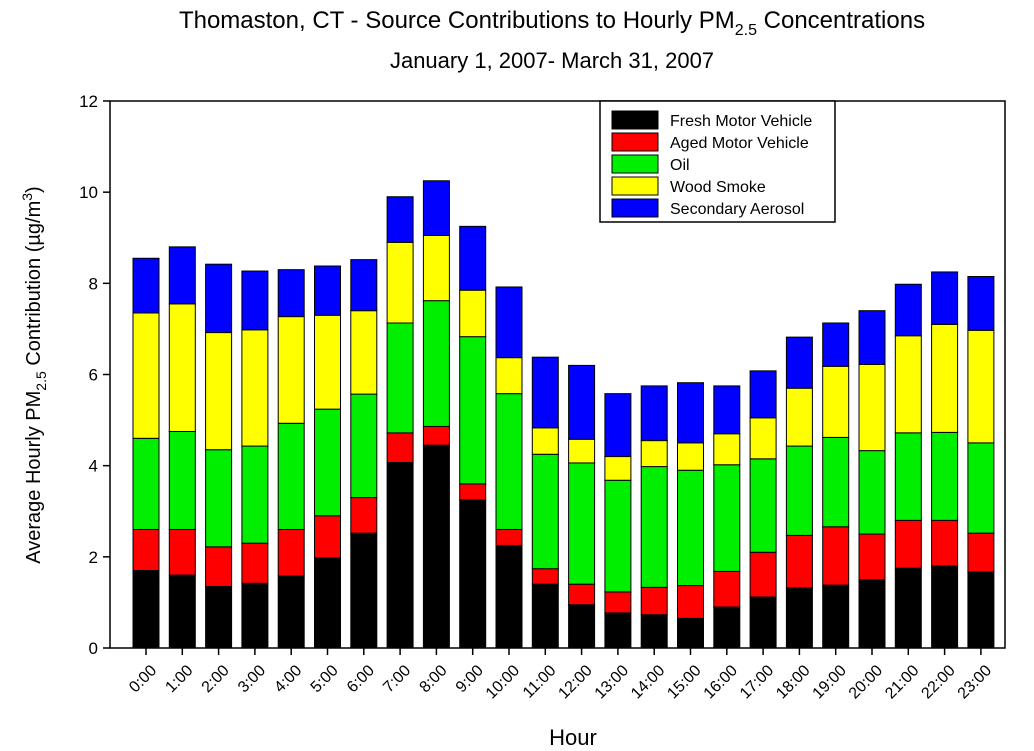  What do you see at coordinates (741, 121) in the screenshot?
I see `legend-label: Fresh Motor Vehicle` at bounding box center [741, 121].